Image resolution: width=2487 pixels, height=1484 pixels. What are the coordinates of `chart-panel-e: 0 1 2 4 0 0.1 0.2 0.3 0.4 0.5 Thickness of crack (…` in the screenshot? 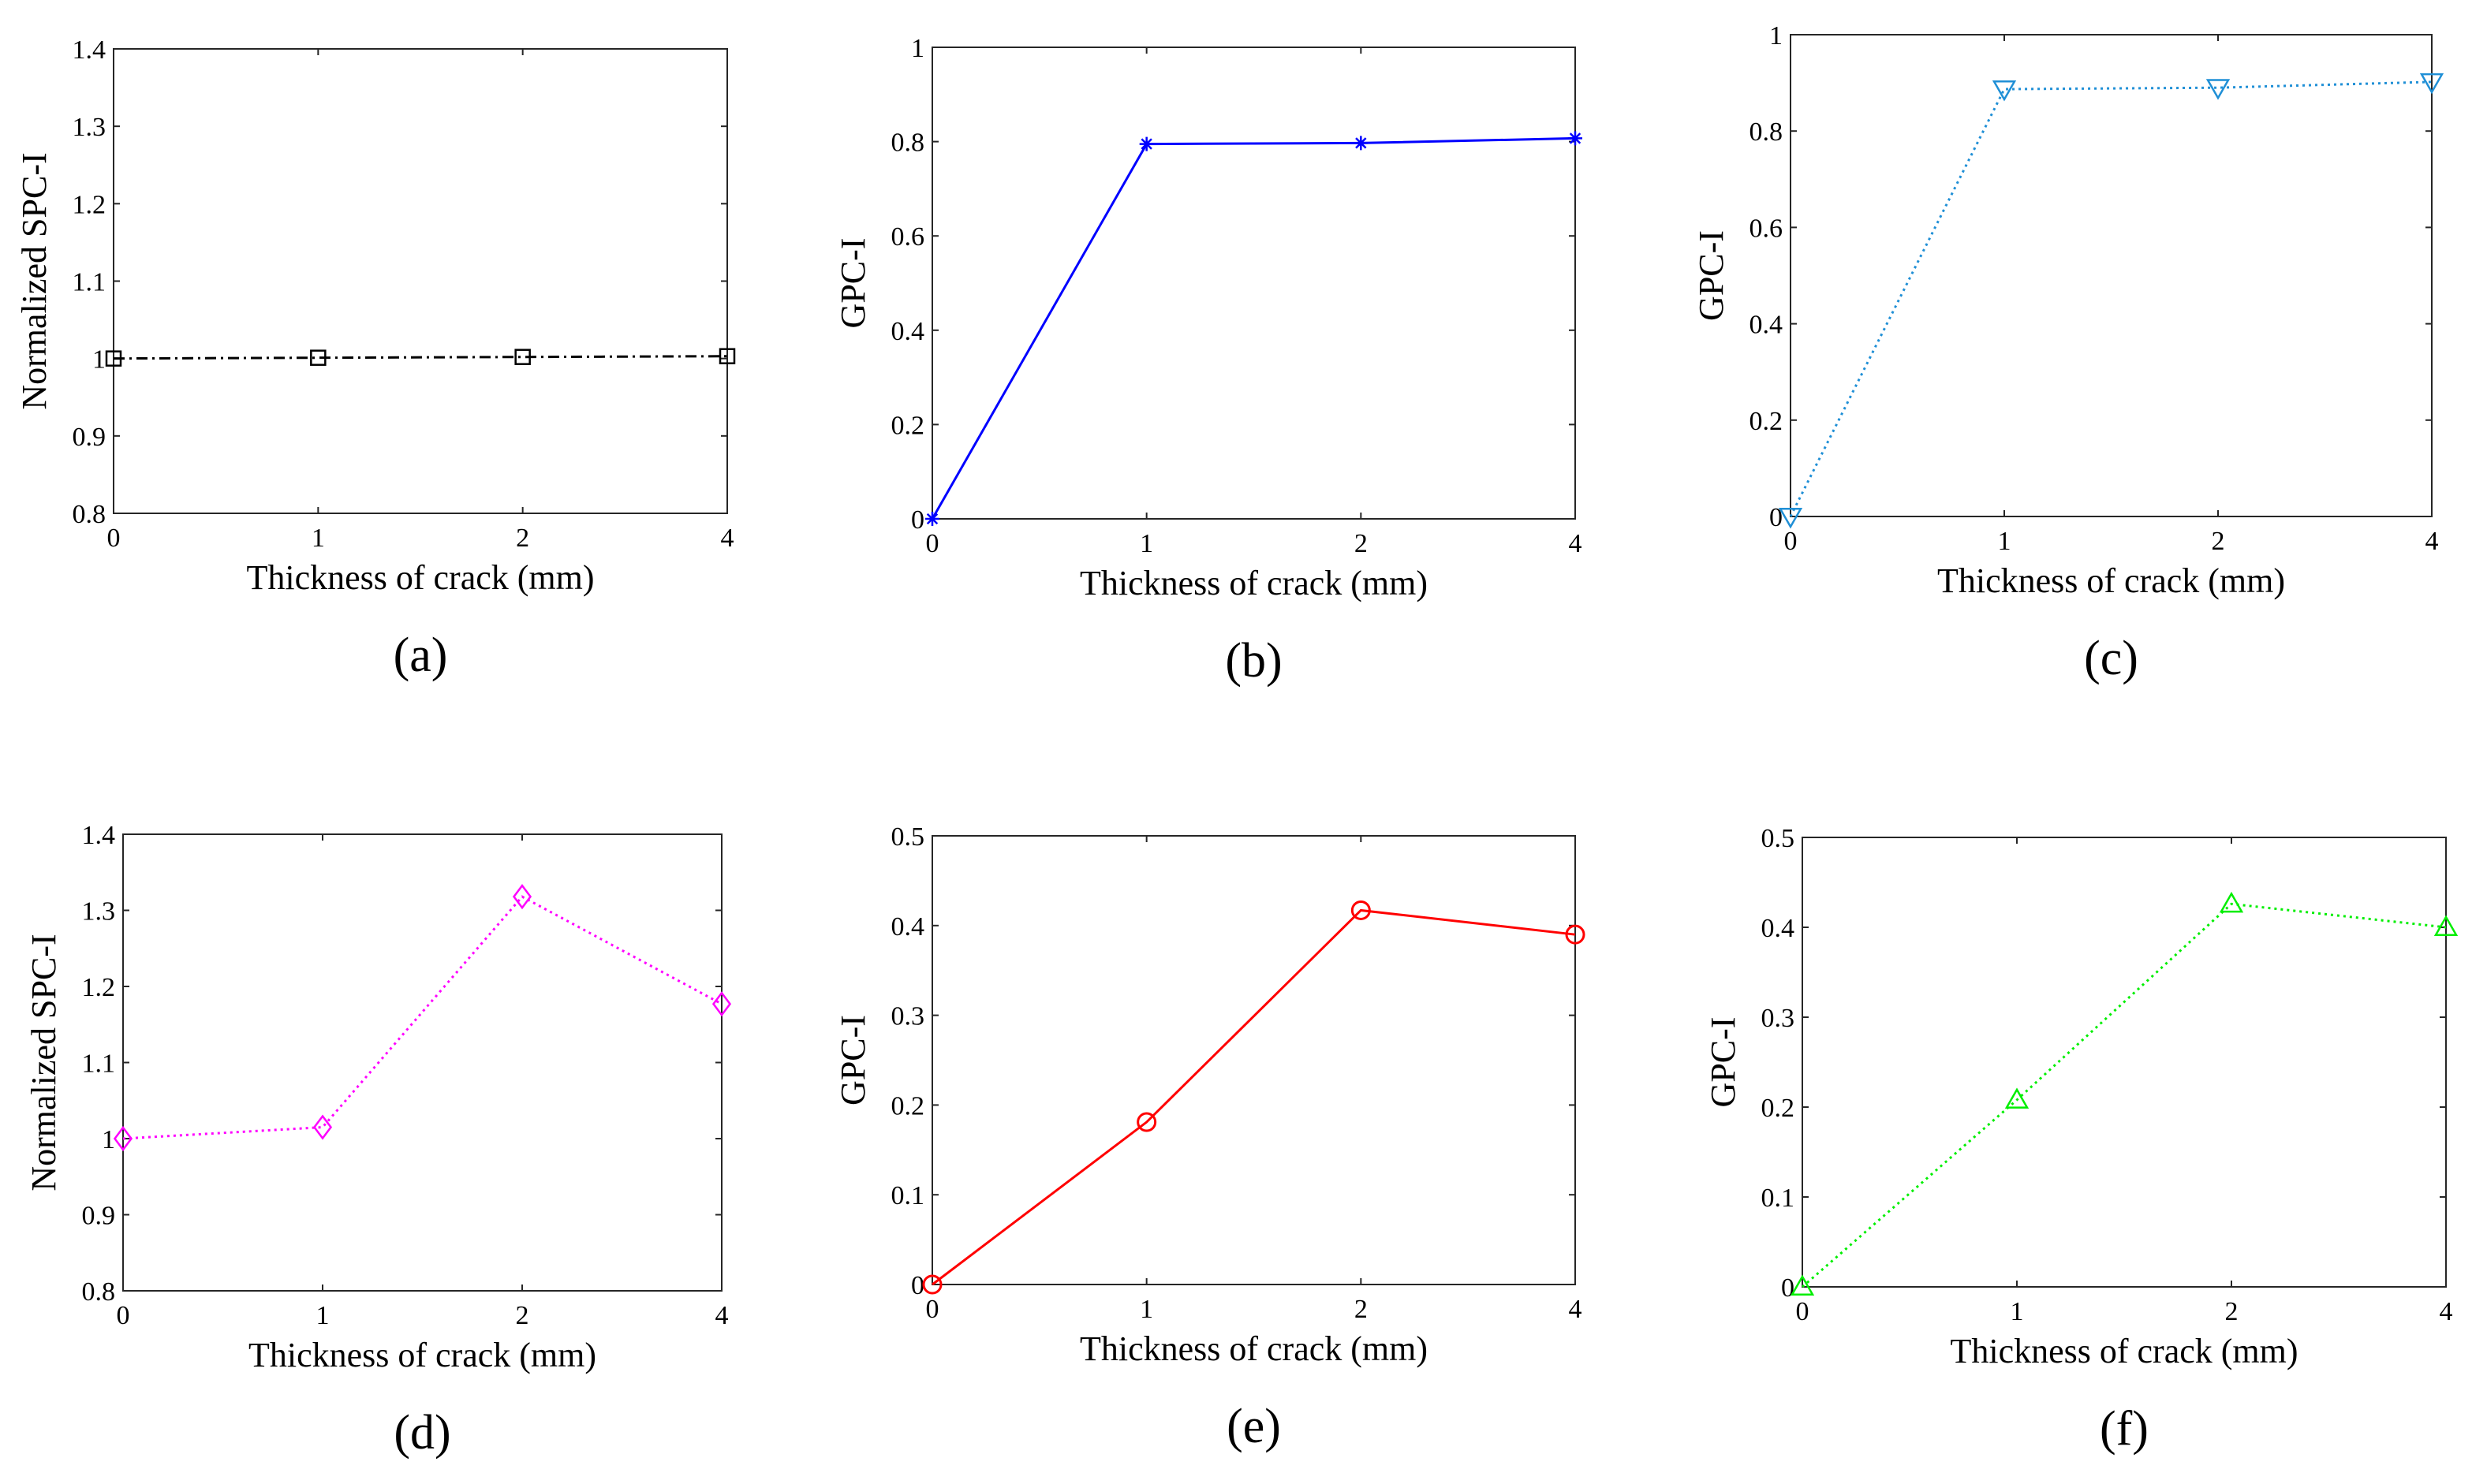 It's located at (1209, 1137).